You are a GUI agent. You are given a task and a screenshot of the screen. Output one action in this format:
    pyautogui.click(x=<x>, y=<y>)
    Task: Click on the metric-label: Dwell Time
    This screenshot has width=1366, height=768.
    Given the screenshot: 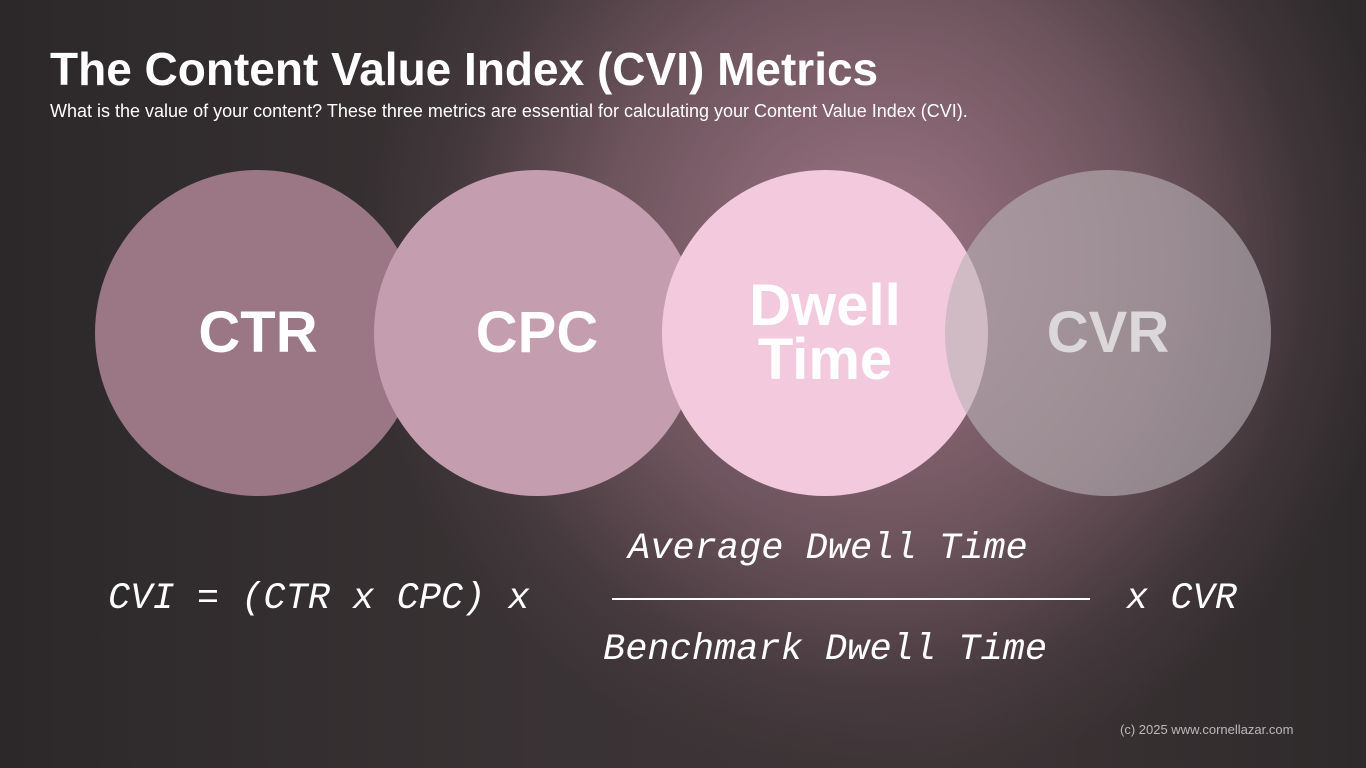 What is the action you would take?
    pyautogui.click(x=825, y=332)
    